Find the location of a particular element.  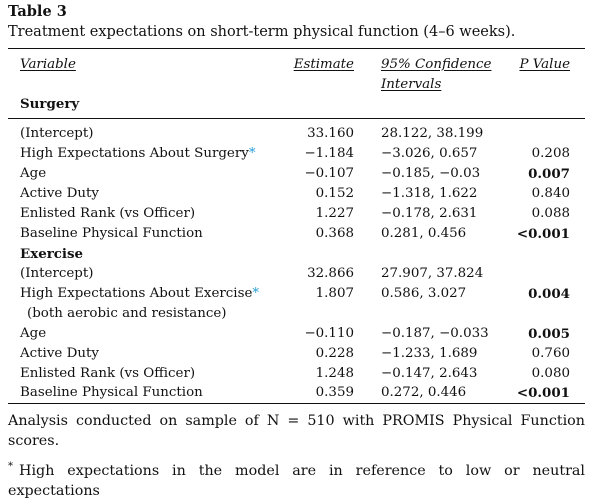

top-rule is located at coordinates (296, 48).